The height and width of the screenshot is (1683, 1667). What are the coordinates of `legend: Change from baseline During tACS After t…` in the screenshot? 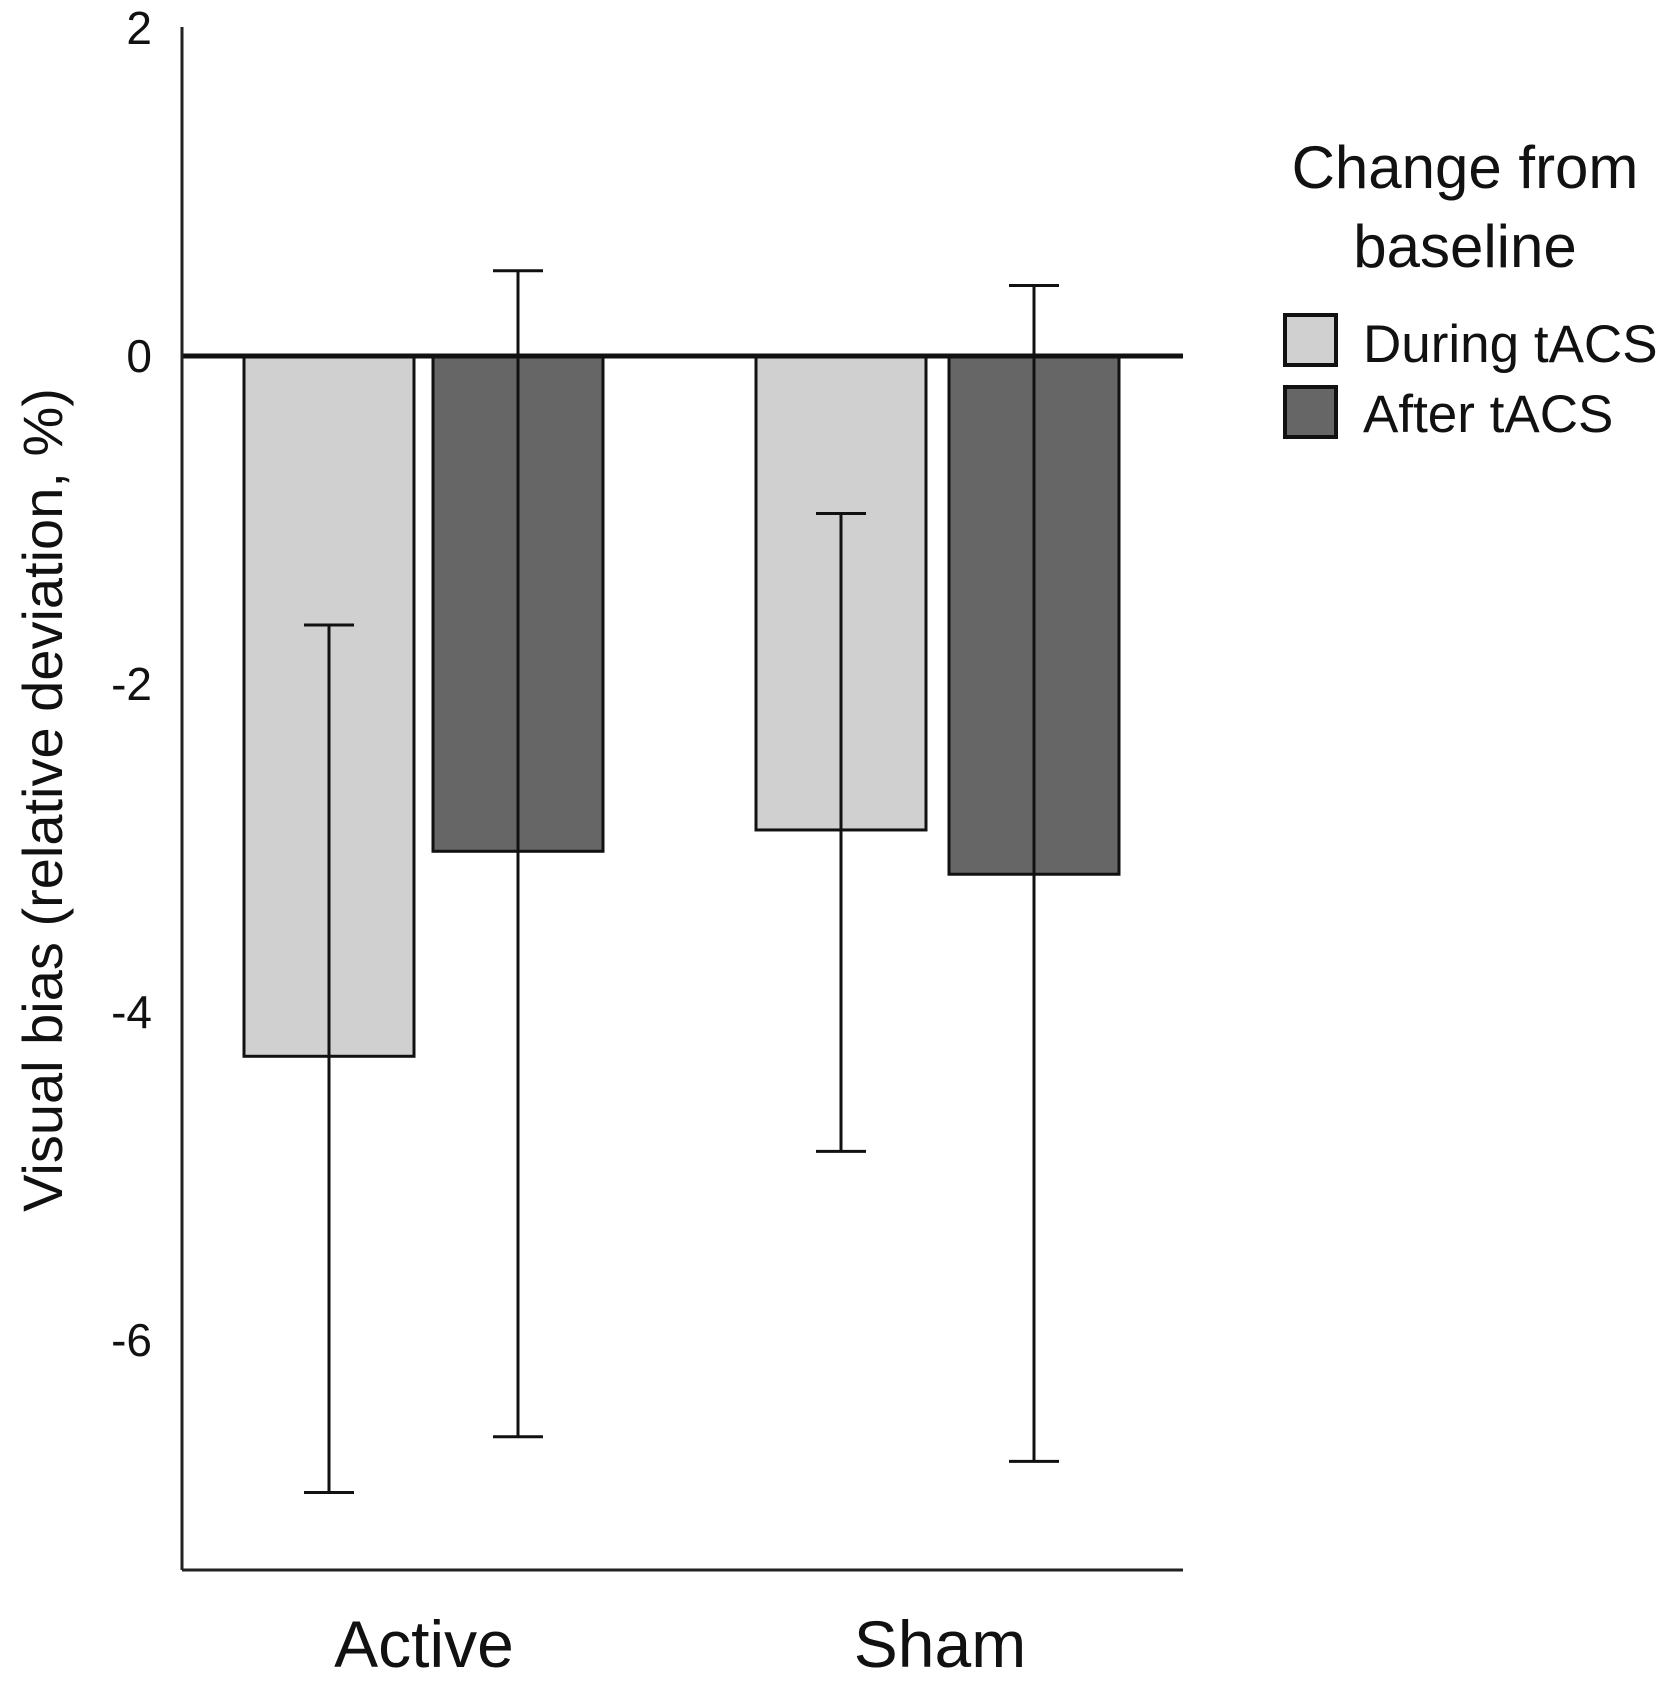 It's located at (1470, 289).